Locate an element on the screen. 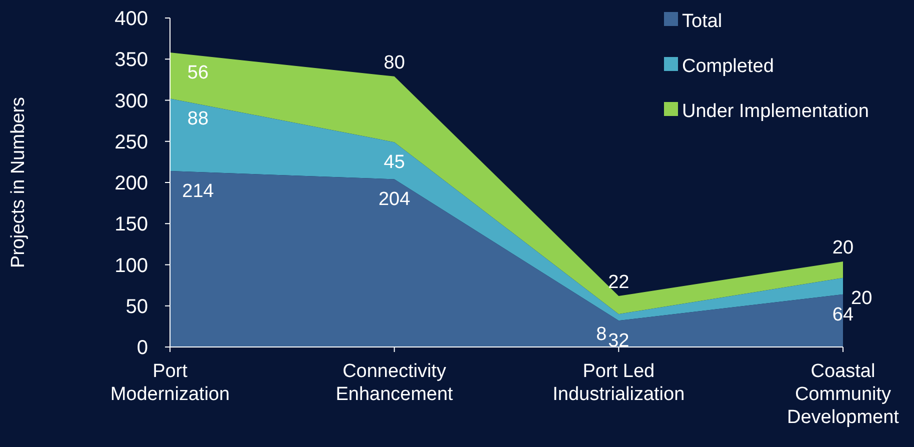 The height and width of the screenshot is (447, 914). x-tick-label: Port Led Industrialization is located at coordinates (618, 383).